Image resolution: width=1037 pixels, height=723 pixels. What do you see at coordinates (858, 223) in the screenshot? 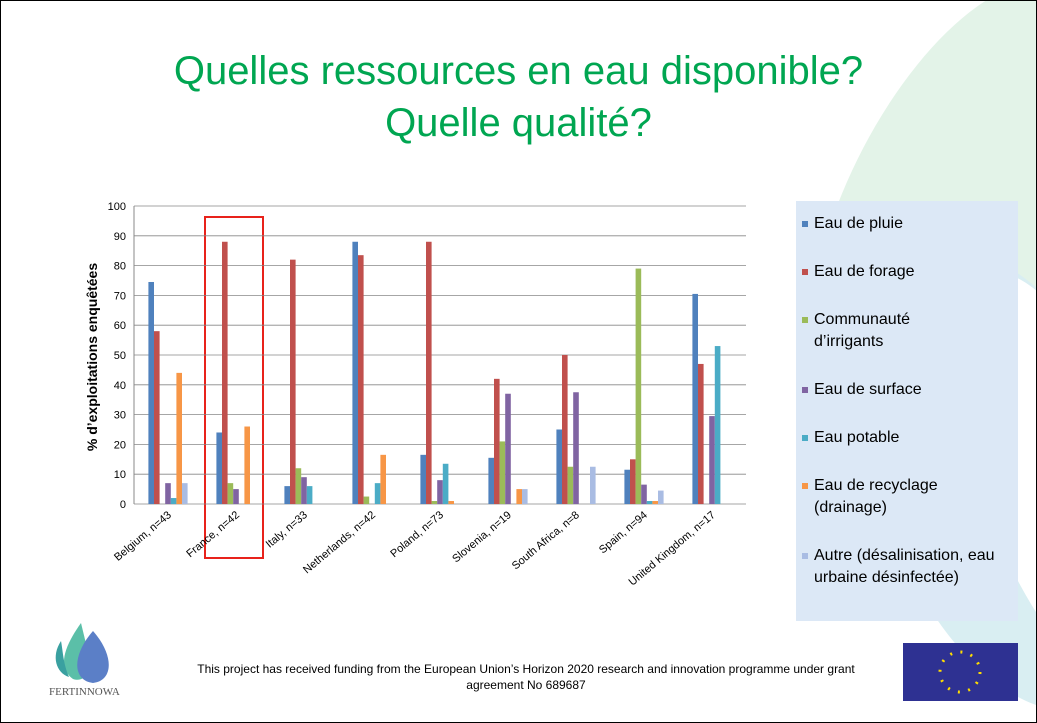
I see `legend-label: Eau de pluie` at bounding box center [858, 223].